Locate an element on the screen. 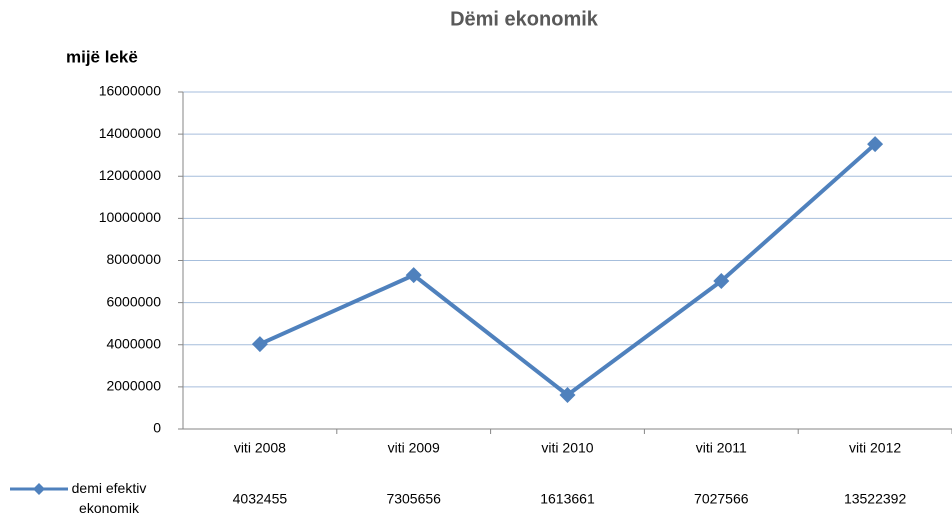  x-tick-label: viti 2012 is located at coordinates (875, 448).